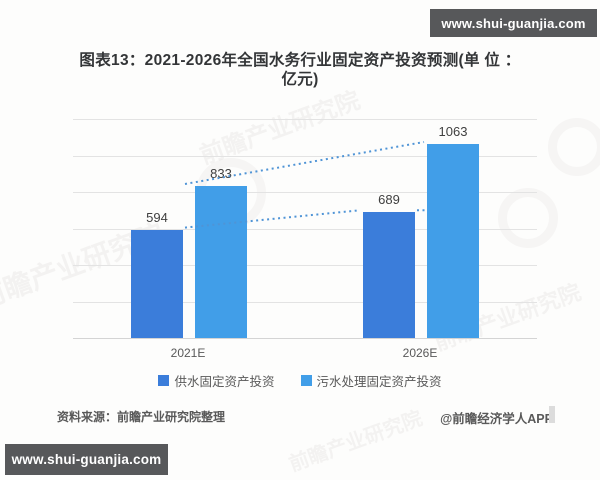  Describe the element at coordinates (300, 70) in the screenshot. I see `chart-title: 图表13：2021-2026年全国水务行业固定资产投资预测(单 位 ： 亿元)` at that location.